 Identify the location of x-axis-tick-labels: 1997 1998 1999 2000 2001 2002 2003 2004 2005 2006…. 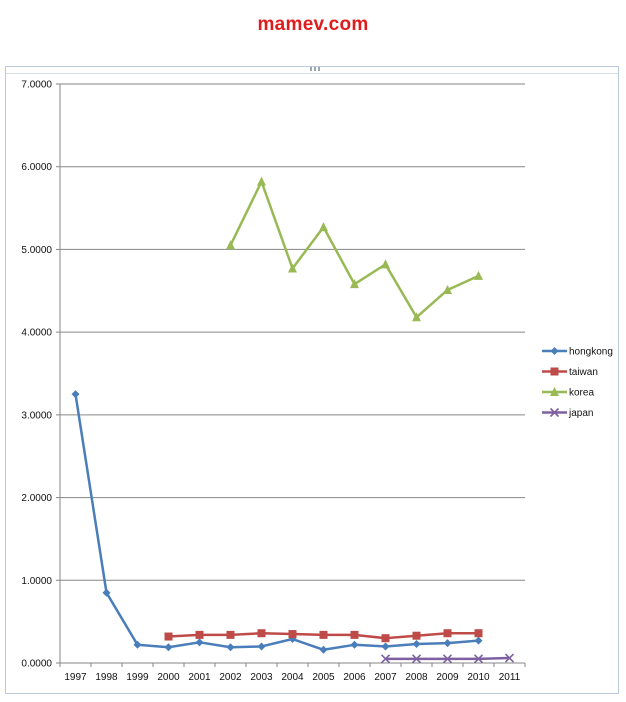
(292, 677).